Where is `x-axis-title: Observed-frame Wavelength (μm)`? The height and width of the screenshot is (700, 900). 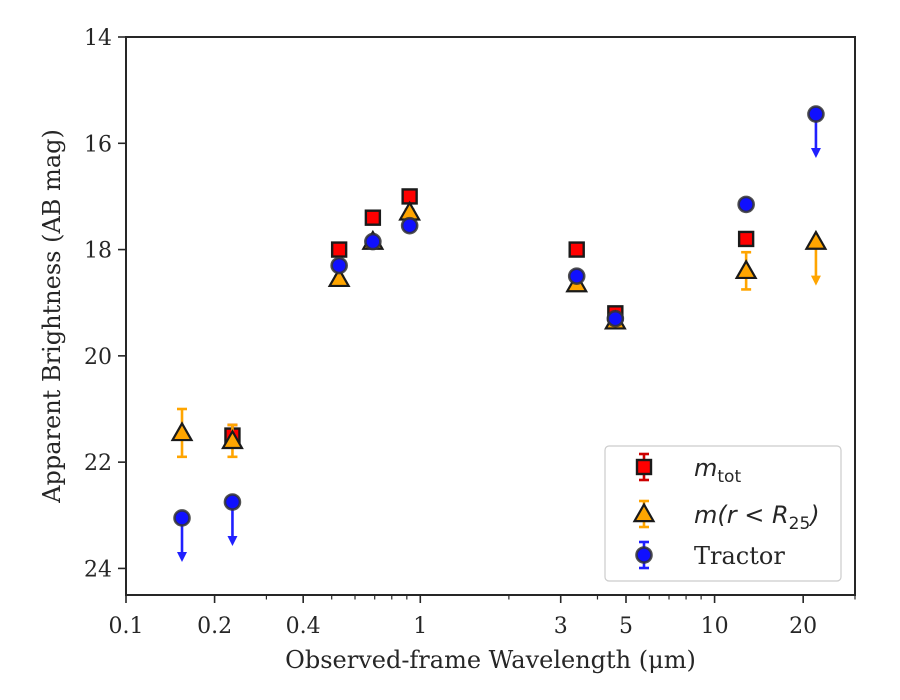 x-axis-title: Observed-frame Wavelength (μm) is located at coordinates (490, 660).